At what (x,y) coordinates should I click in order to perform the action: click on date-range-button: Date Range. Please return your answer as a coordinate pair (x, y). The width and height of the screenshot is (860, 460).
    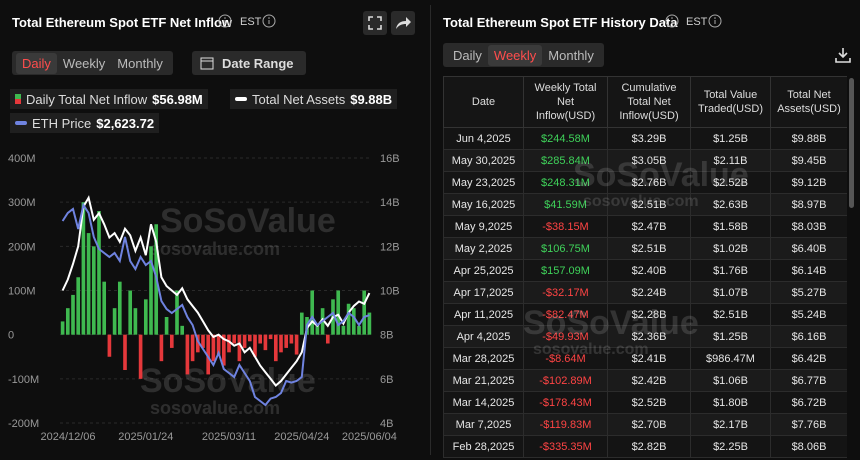
    Looking at the image, I should click on (249, 63).